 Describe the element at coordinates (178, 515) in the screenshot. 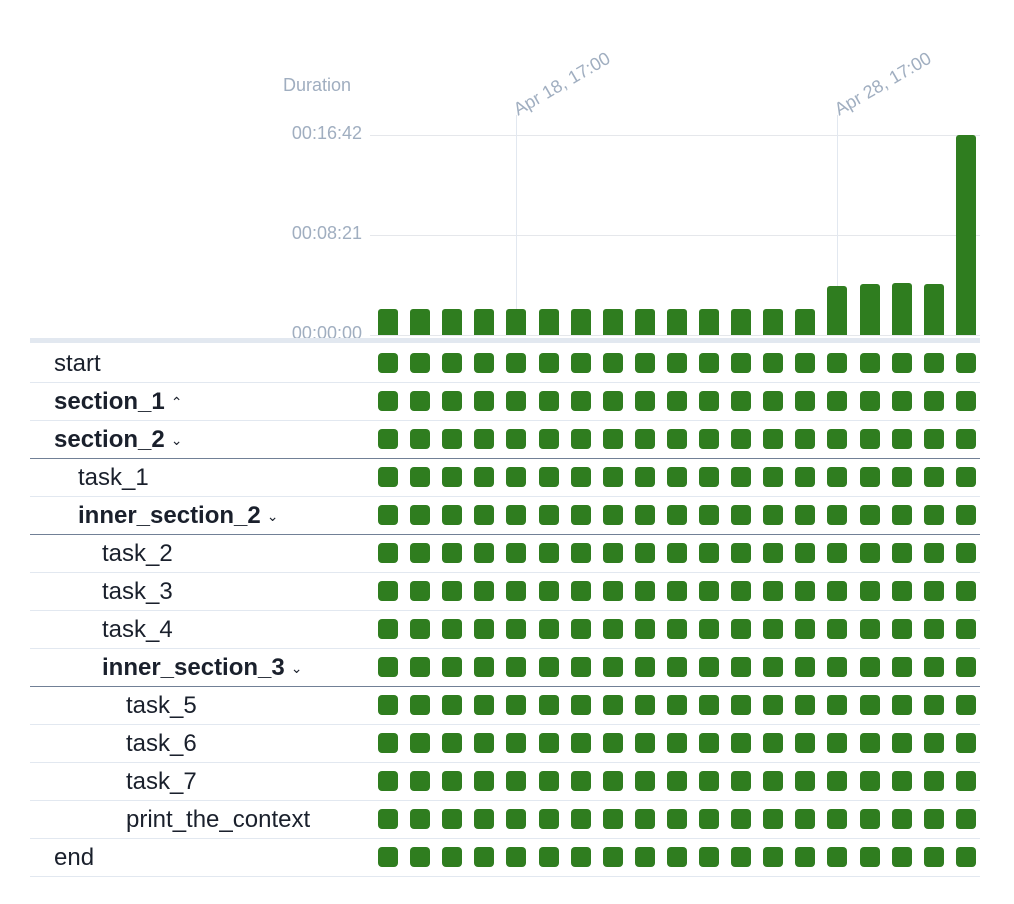

I see `task-name: inner_section_2 ⌄` at that location.